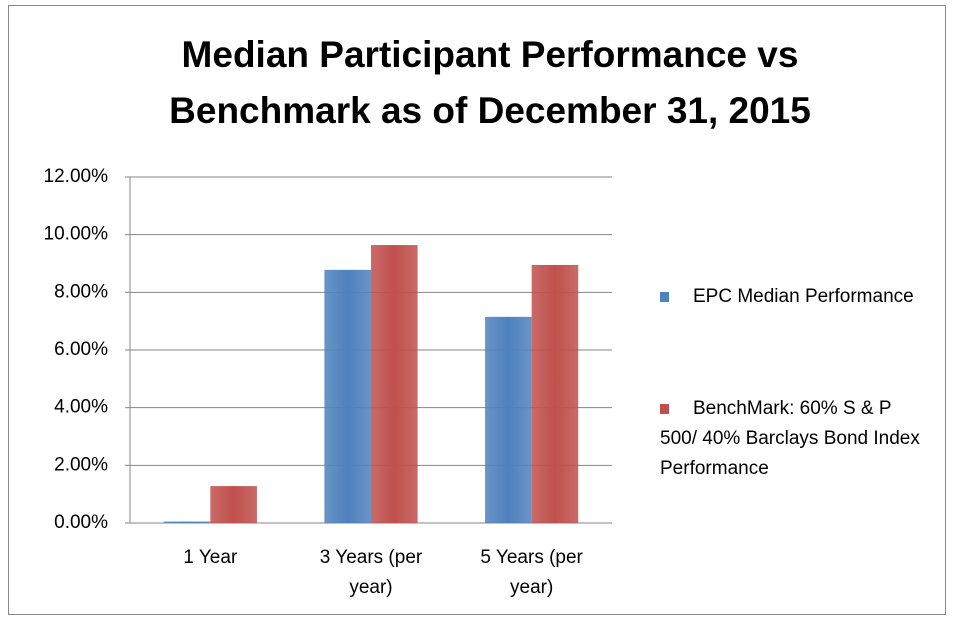 The width and height of the screenshot is (957, 622). Describe the element at coordinates (81, 522) in the screenshot. I see `y-tick-label: 0.00%` at that location.